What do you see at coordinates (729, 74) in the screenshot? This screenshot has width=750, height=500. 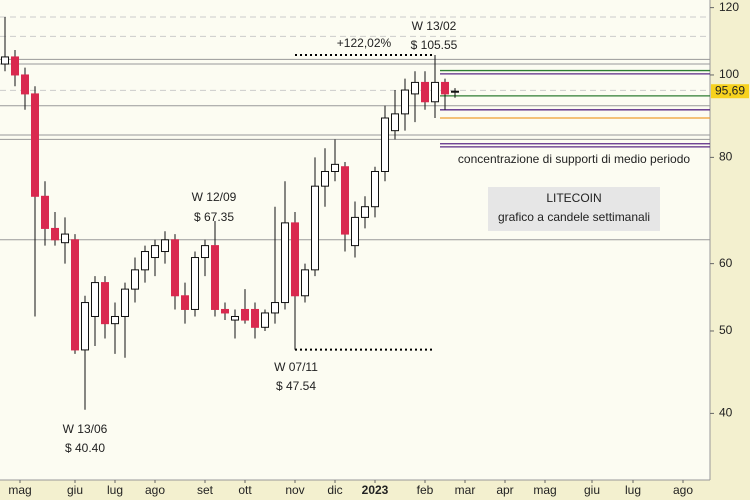 I see `y-tick-label: 100` at bounding box center [729, 74].